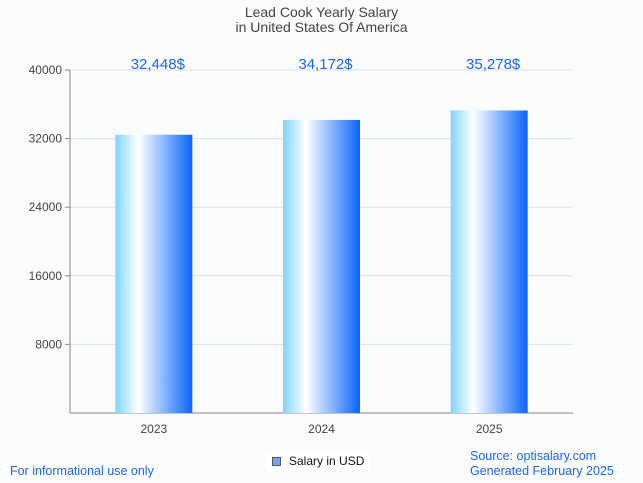  Describe the element at coordinates (489, 429) in the screenshot. I see `x-tick-label: 2025` at that location.